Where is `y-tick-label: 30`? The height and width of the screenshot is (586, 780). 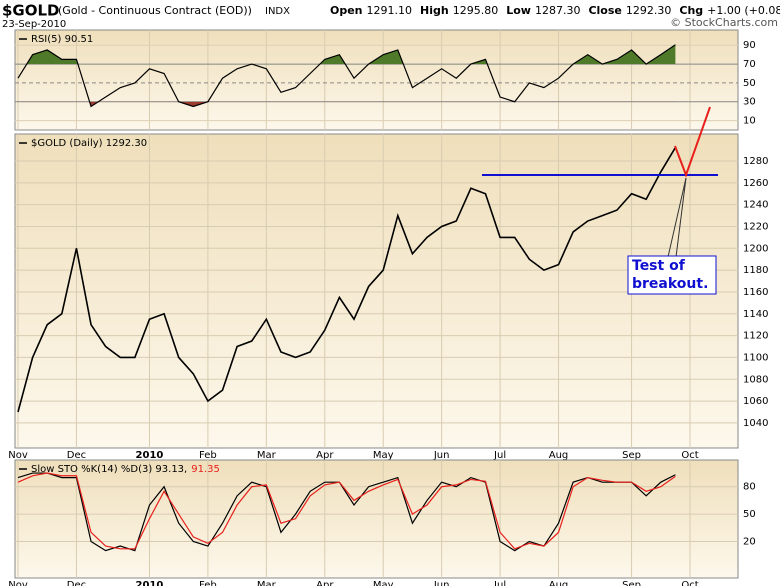
y-tick-label: 30 is located at coordinates (749, 102).